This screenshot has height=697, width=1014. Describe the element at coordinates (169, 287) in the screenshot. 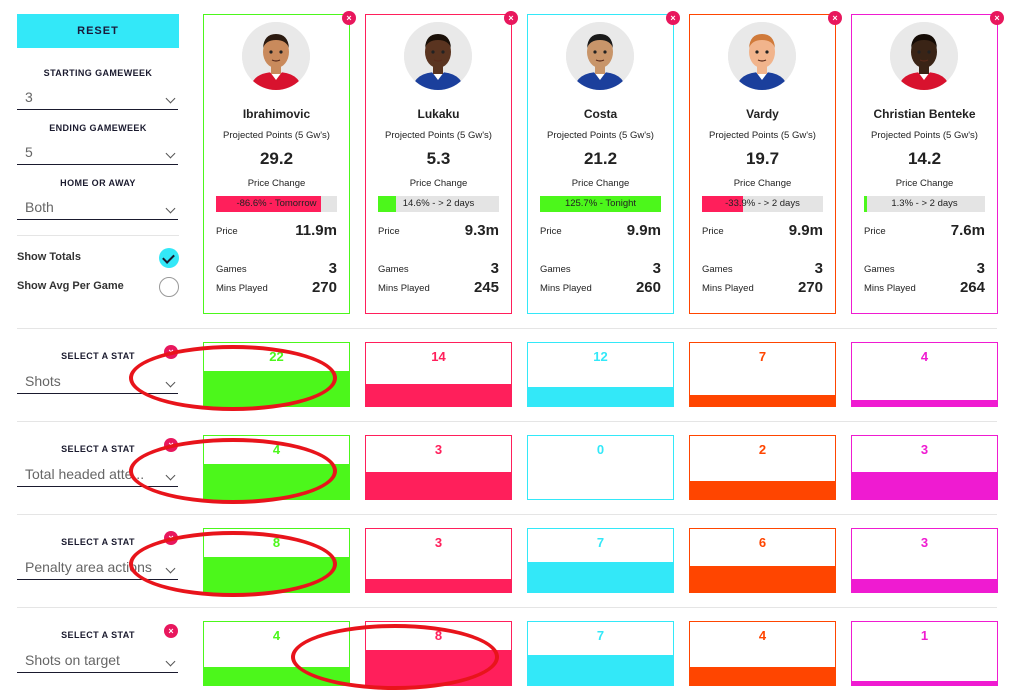

I see `show-avg-checkbox` at that location.